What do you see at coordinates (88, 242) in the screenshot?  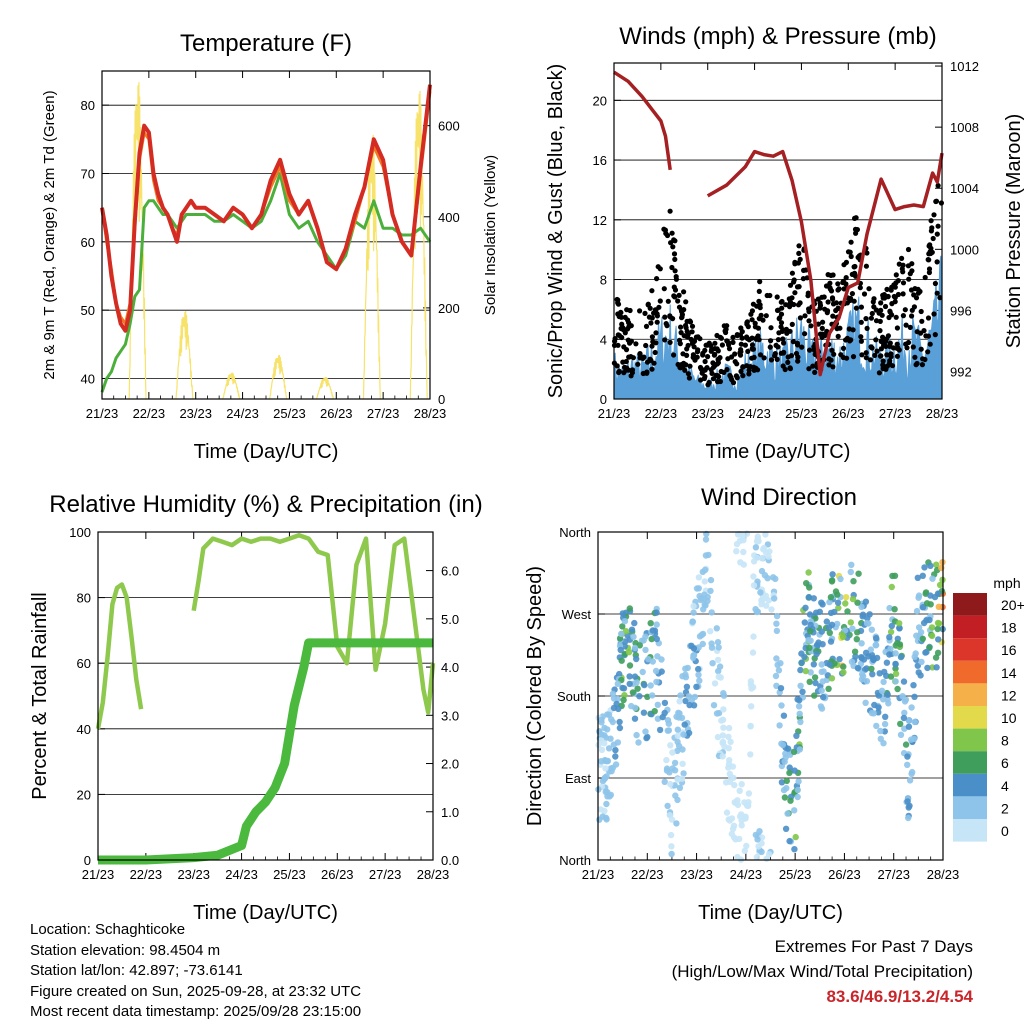 I see `p1-ytick-label: 60` at bounding box center [88, 242].